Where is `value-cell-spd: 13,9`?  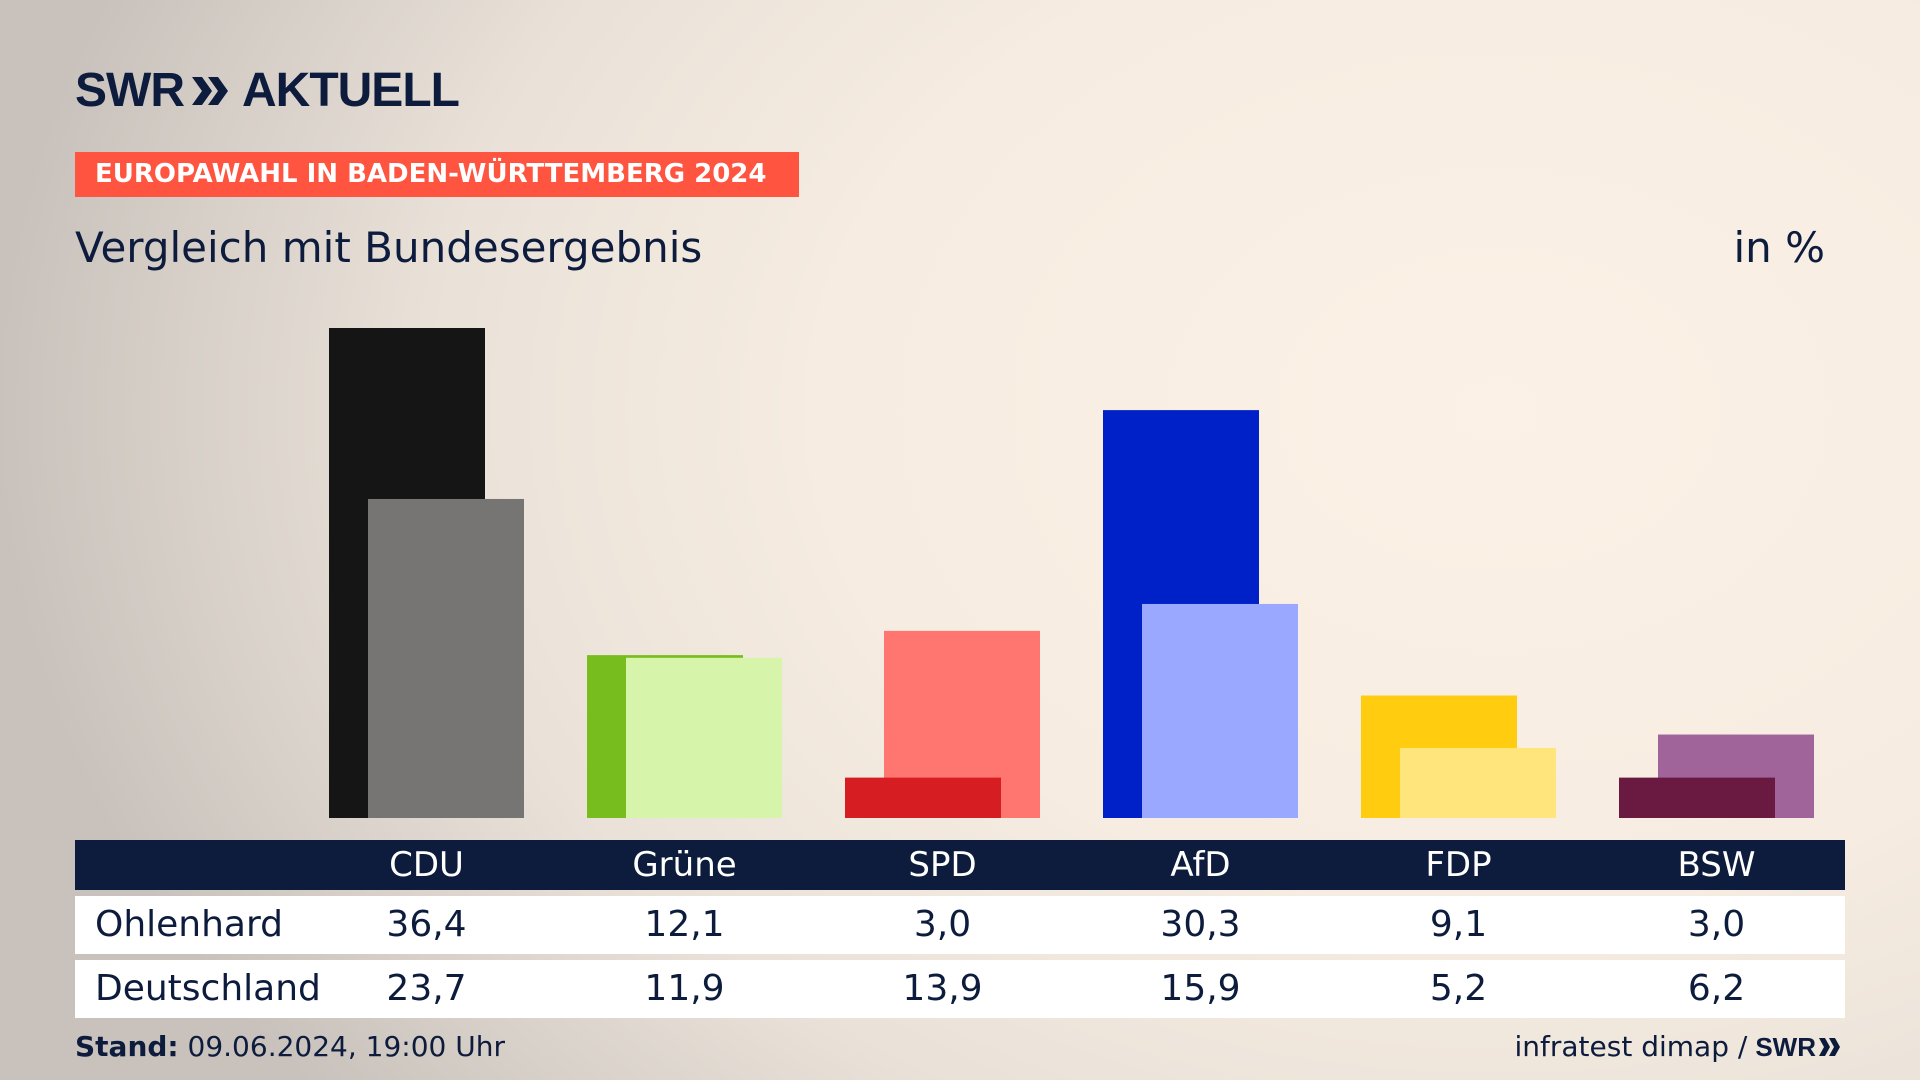
value-cell-spd: 13,9 is located at coordinates (942, 988).